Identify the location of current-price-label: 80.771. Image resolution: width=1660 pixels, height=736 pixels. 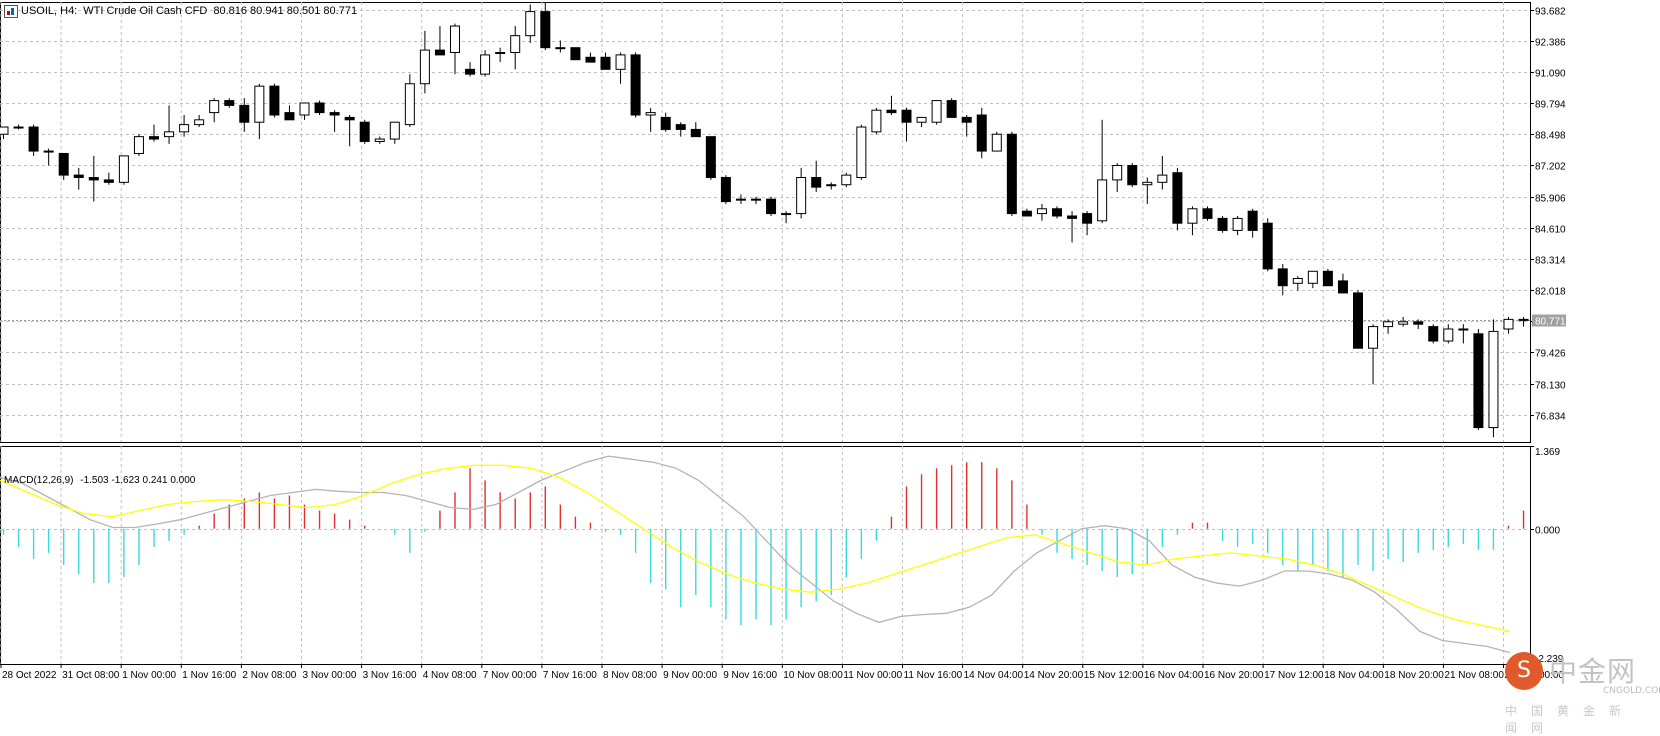
(1550, 322).